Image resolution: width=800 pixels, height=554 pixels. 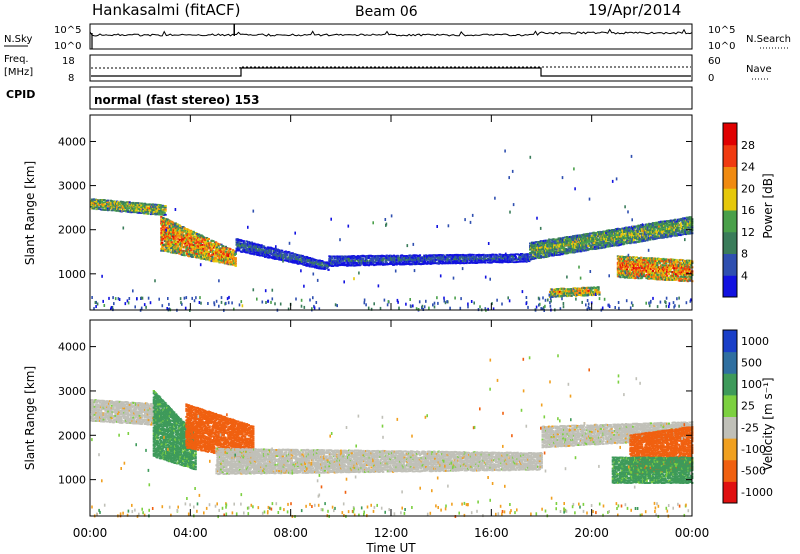 I want to click on nsearch-label: N.Search, so click(x=768, y=39).